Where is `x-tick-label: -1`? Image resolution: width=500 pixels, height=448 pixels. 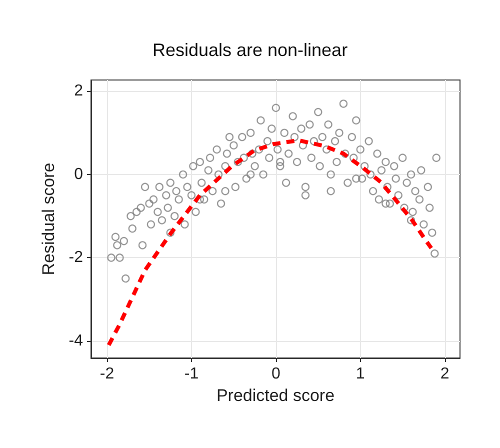 x-tick-label: -1 is located at coordinates (191, 374).